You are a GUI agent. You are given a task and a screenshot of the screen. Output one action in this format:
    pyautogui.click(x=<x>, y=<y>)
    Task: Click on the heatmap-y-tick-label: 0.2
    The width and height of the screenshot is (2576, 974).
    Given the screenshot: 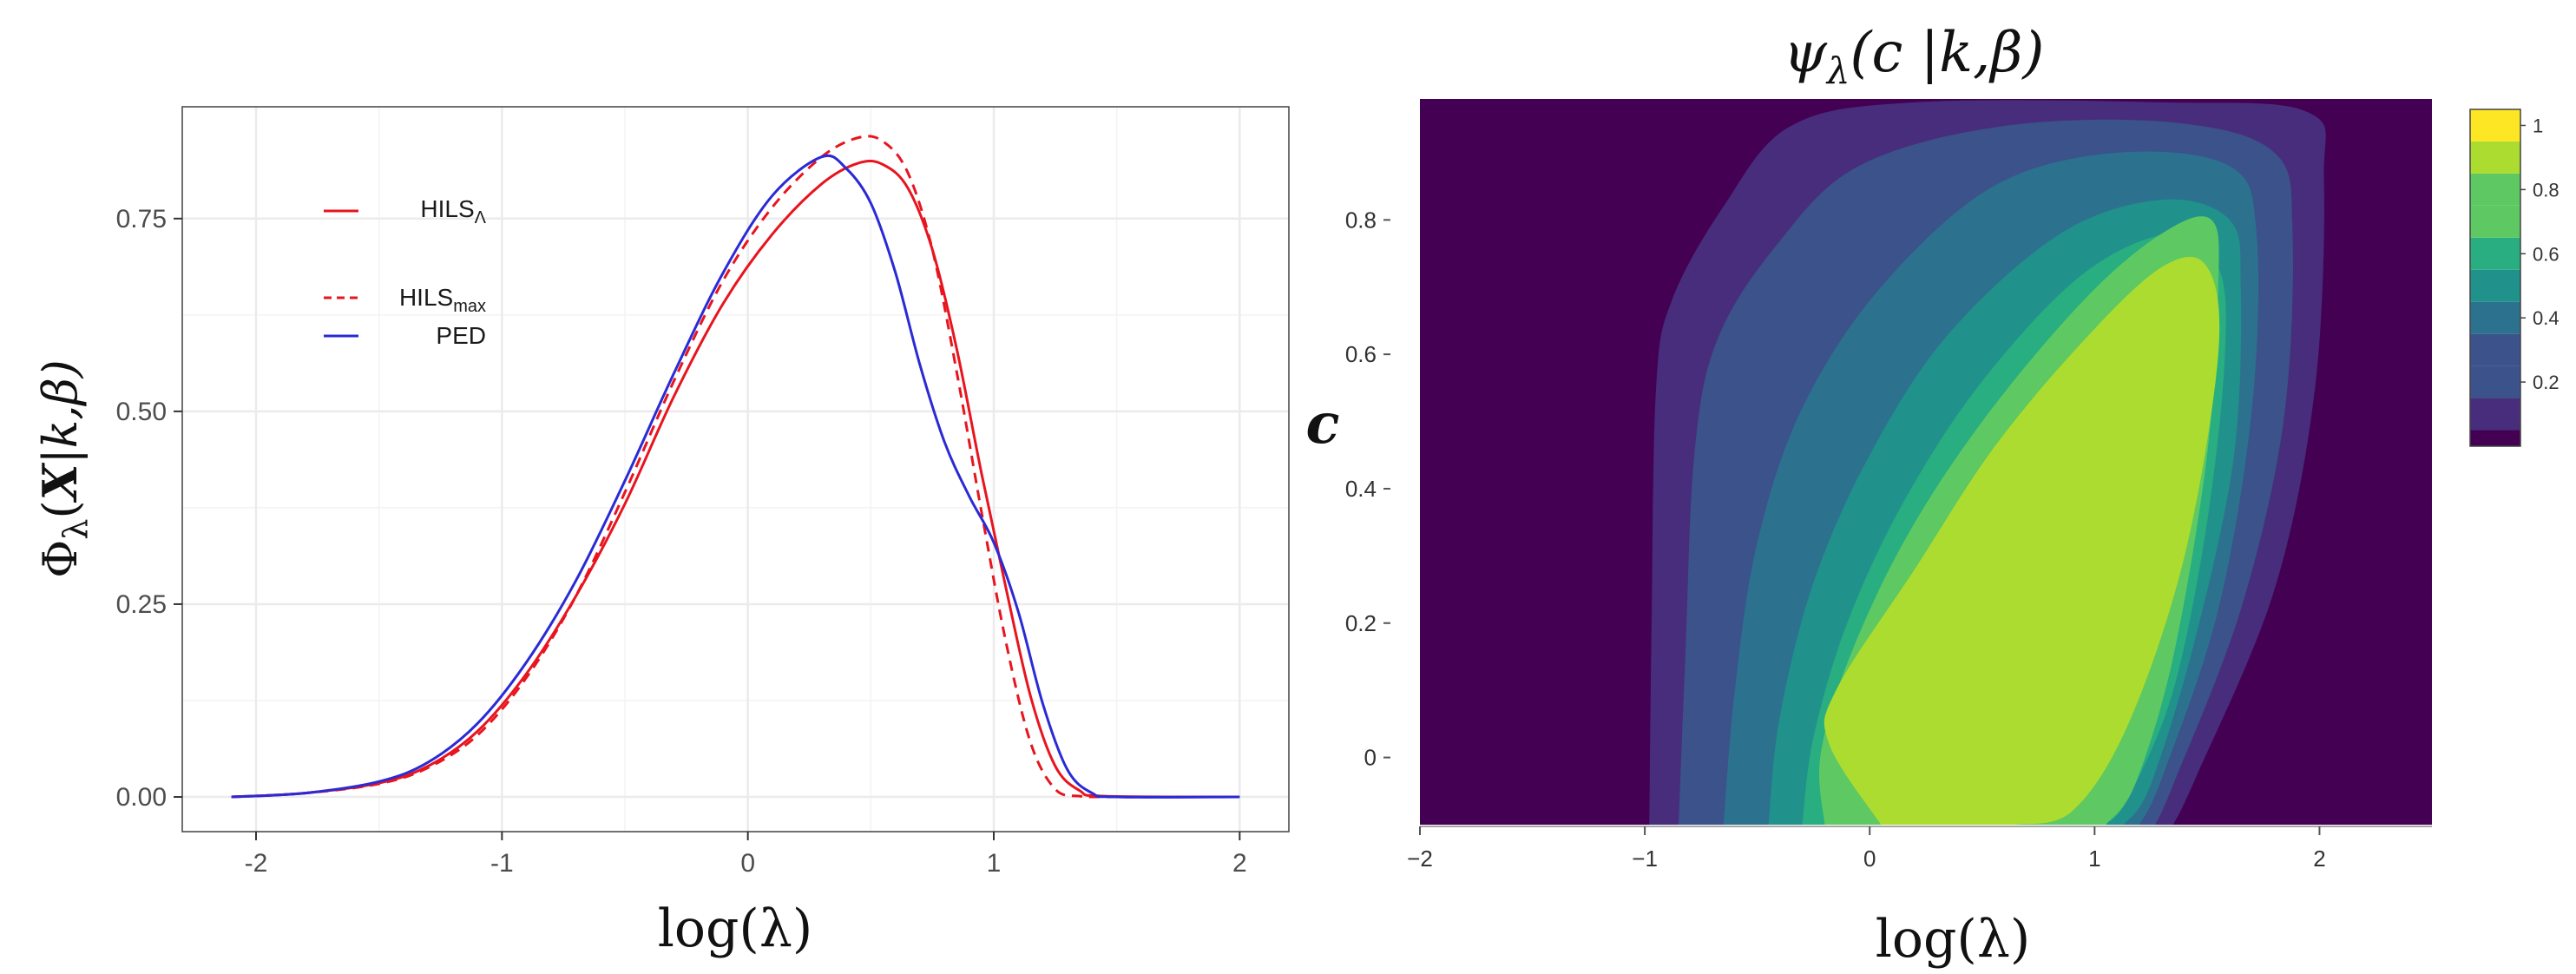 What is the action you would take?
    pyautogui.click(x=1361, y=623)
    